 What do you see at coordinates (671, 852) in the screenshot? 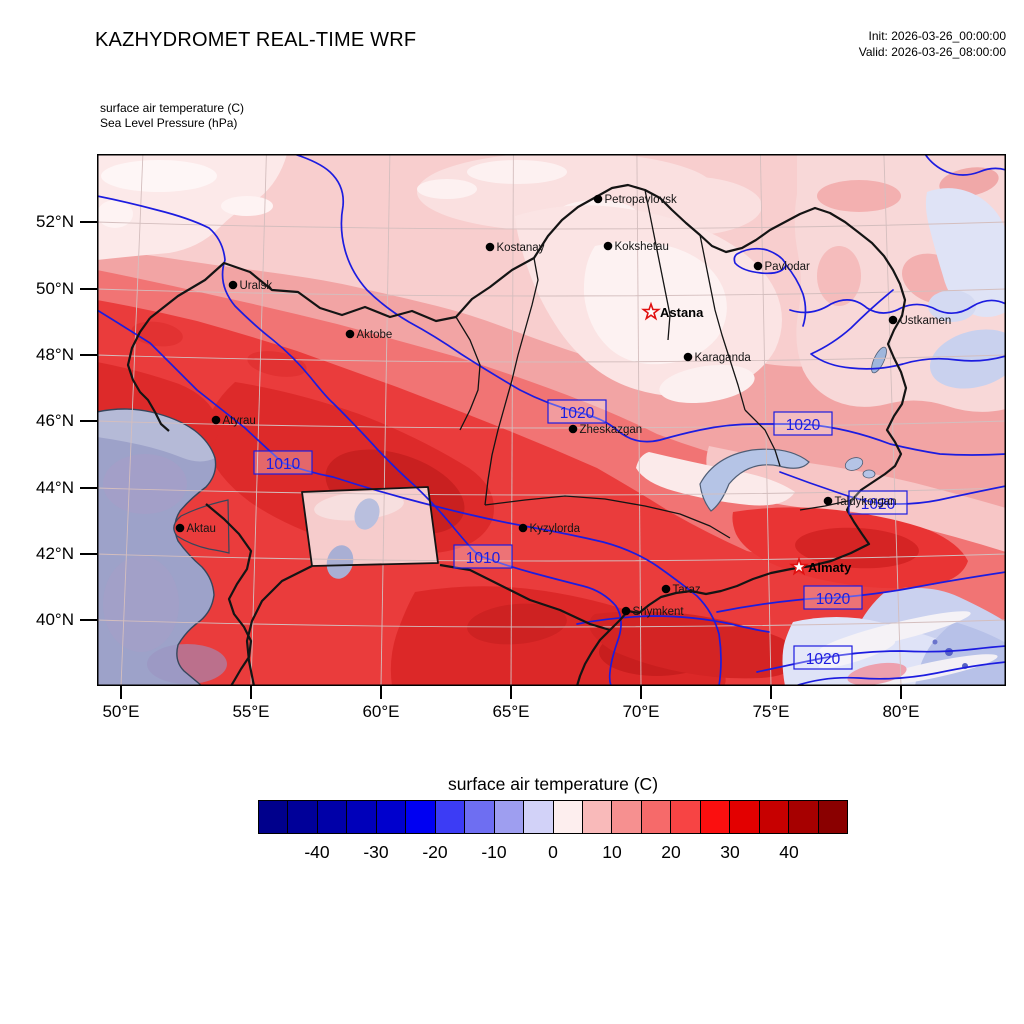
I see `colorbar-tick-label: 20` at bounding box center [671, 852].